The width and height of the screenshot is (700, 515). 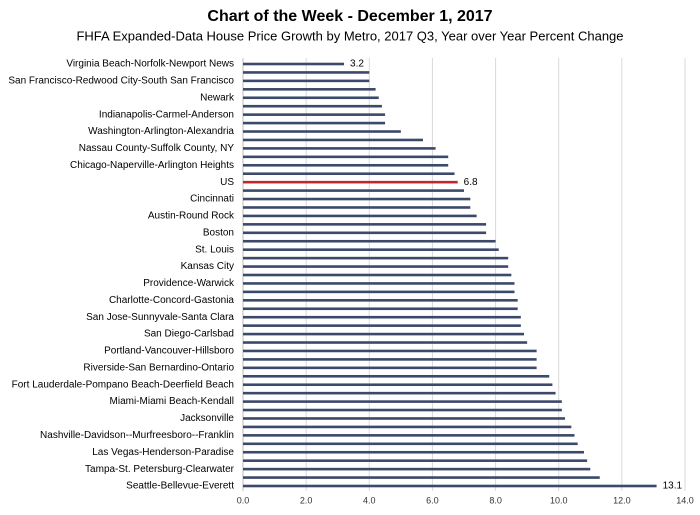 I want to click on y-tick-label: Miami-Miami Beach-Kendall, so click(x=172, y=401).